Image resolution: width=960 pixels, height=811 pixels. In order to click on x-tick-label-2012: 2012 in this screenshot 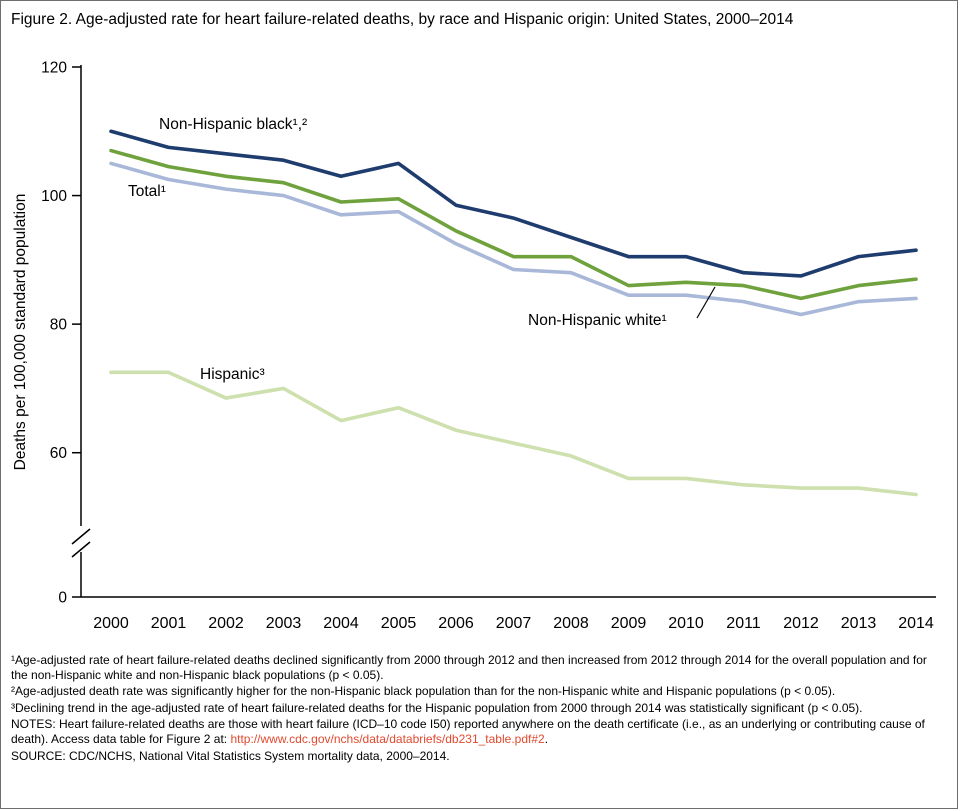, I will do `click(801, 623)`.